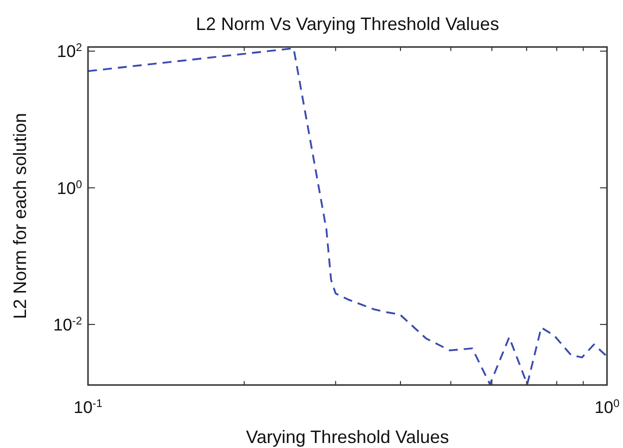 This screenshot has height=448, width=623. I want to click on y-tick-label: 10$^{0}$, so click(69, 188).